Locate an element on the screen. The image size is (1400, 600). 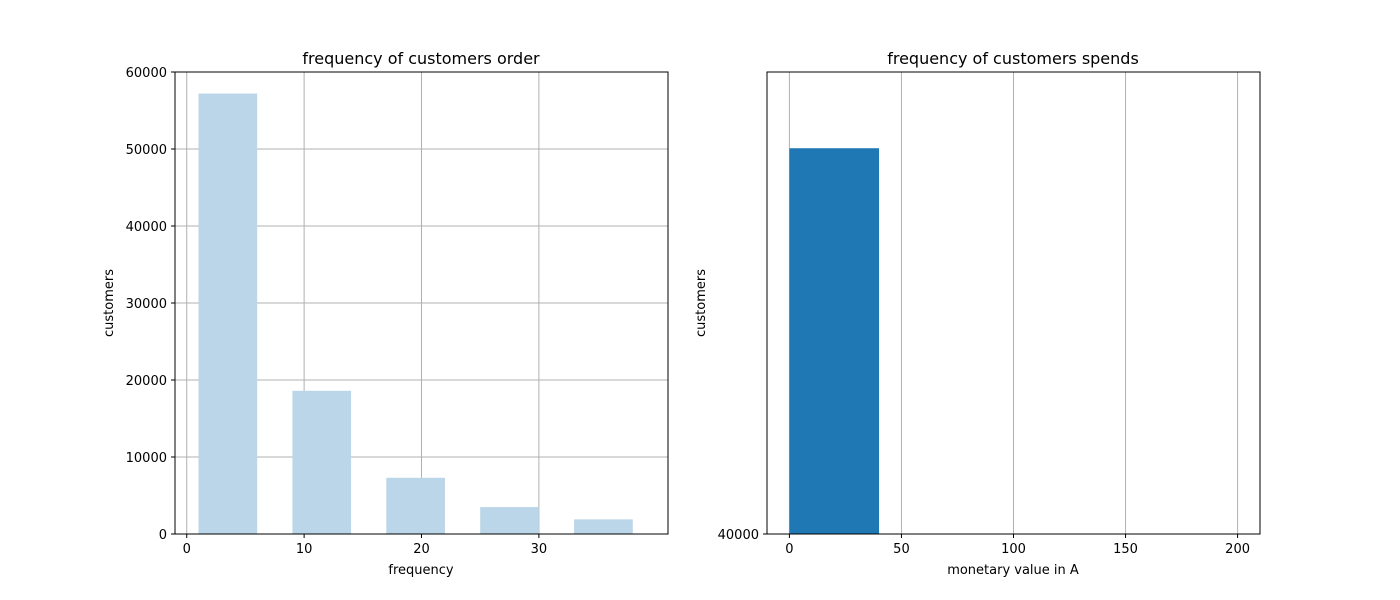
x-tick-label: 30 is located at coordinates (539, 549).